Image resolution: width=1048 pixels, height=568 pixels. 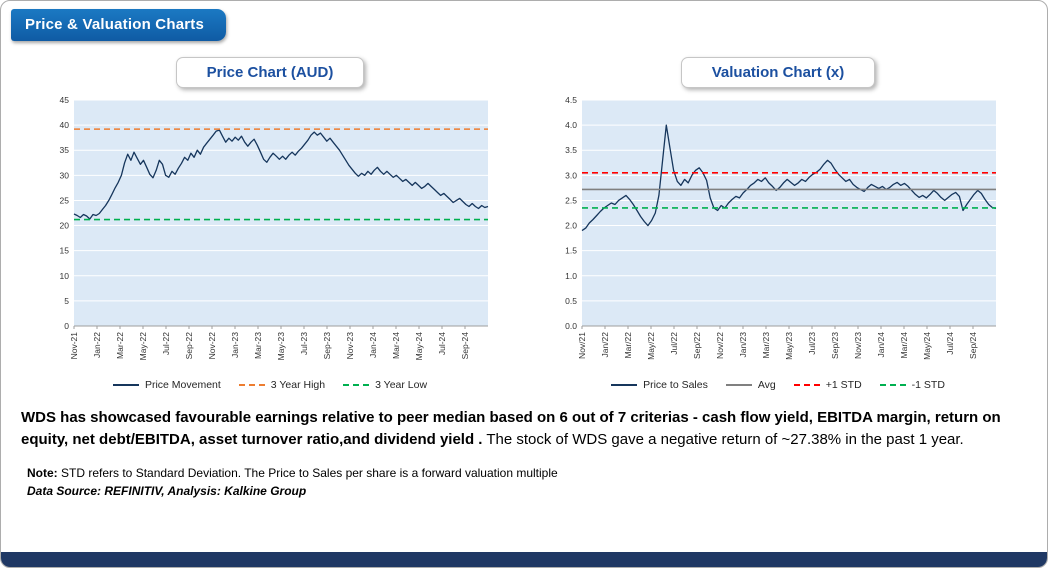 What do you see at coordinates (766, 385) in the screenshot?
I see `legend-label-avg: Avg` at bounding box center [766, 385].